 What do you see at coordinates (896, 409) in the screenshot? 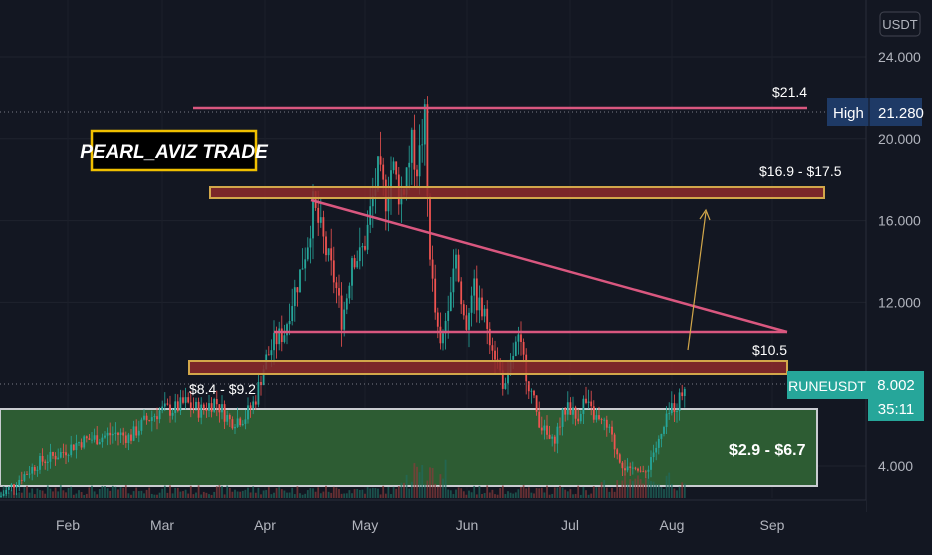
I see `countdown: 35:11` at bounding box center [896, 409].